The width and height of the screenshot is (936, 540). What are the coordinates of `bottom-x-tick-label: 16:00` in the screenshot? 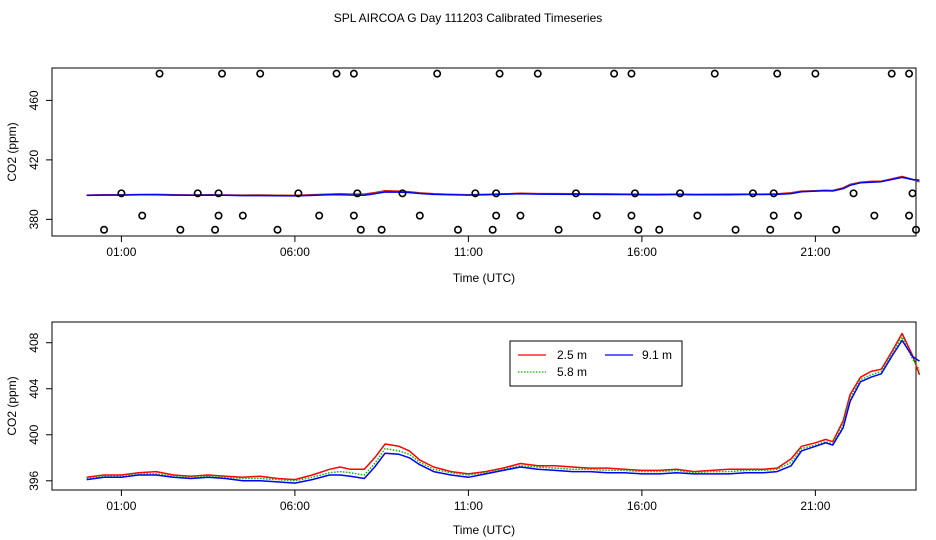 It's located at (642, 506).